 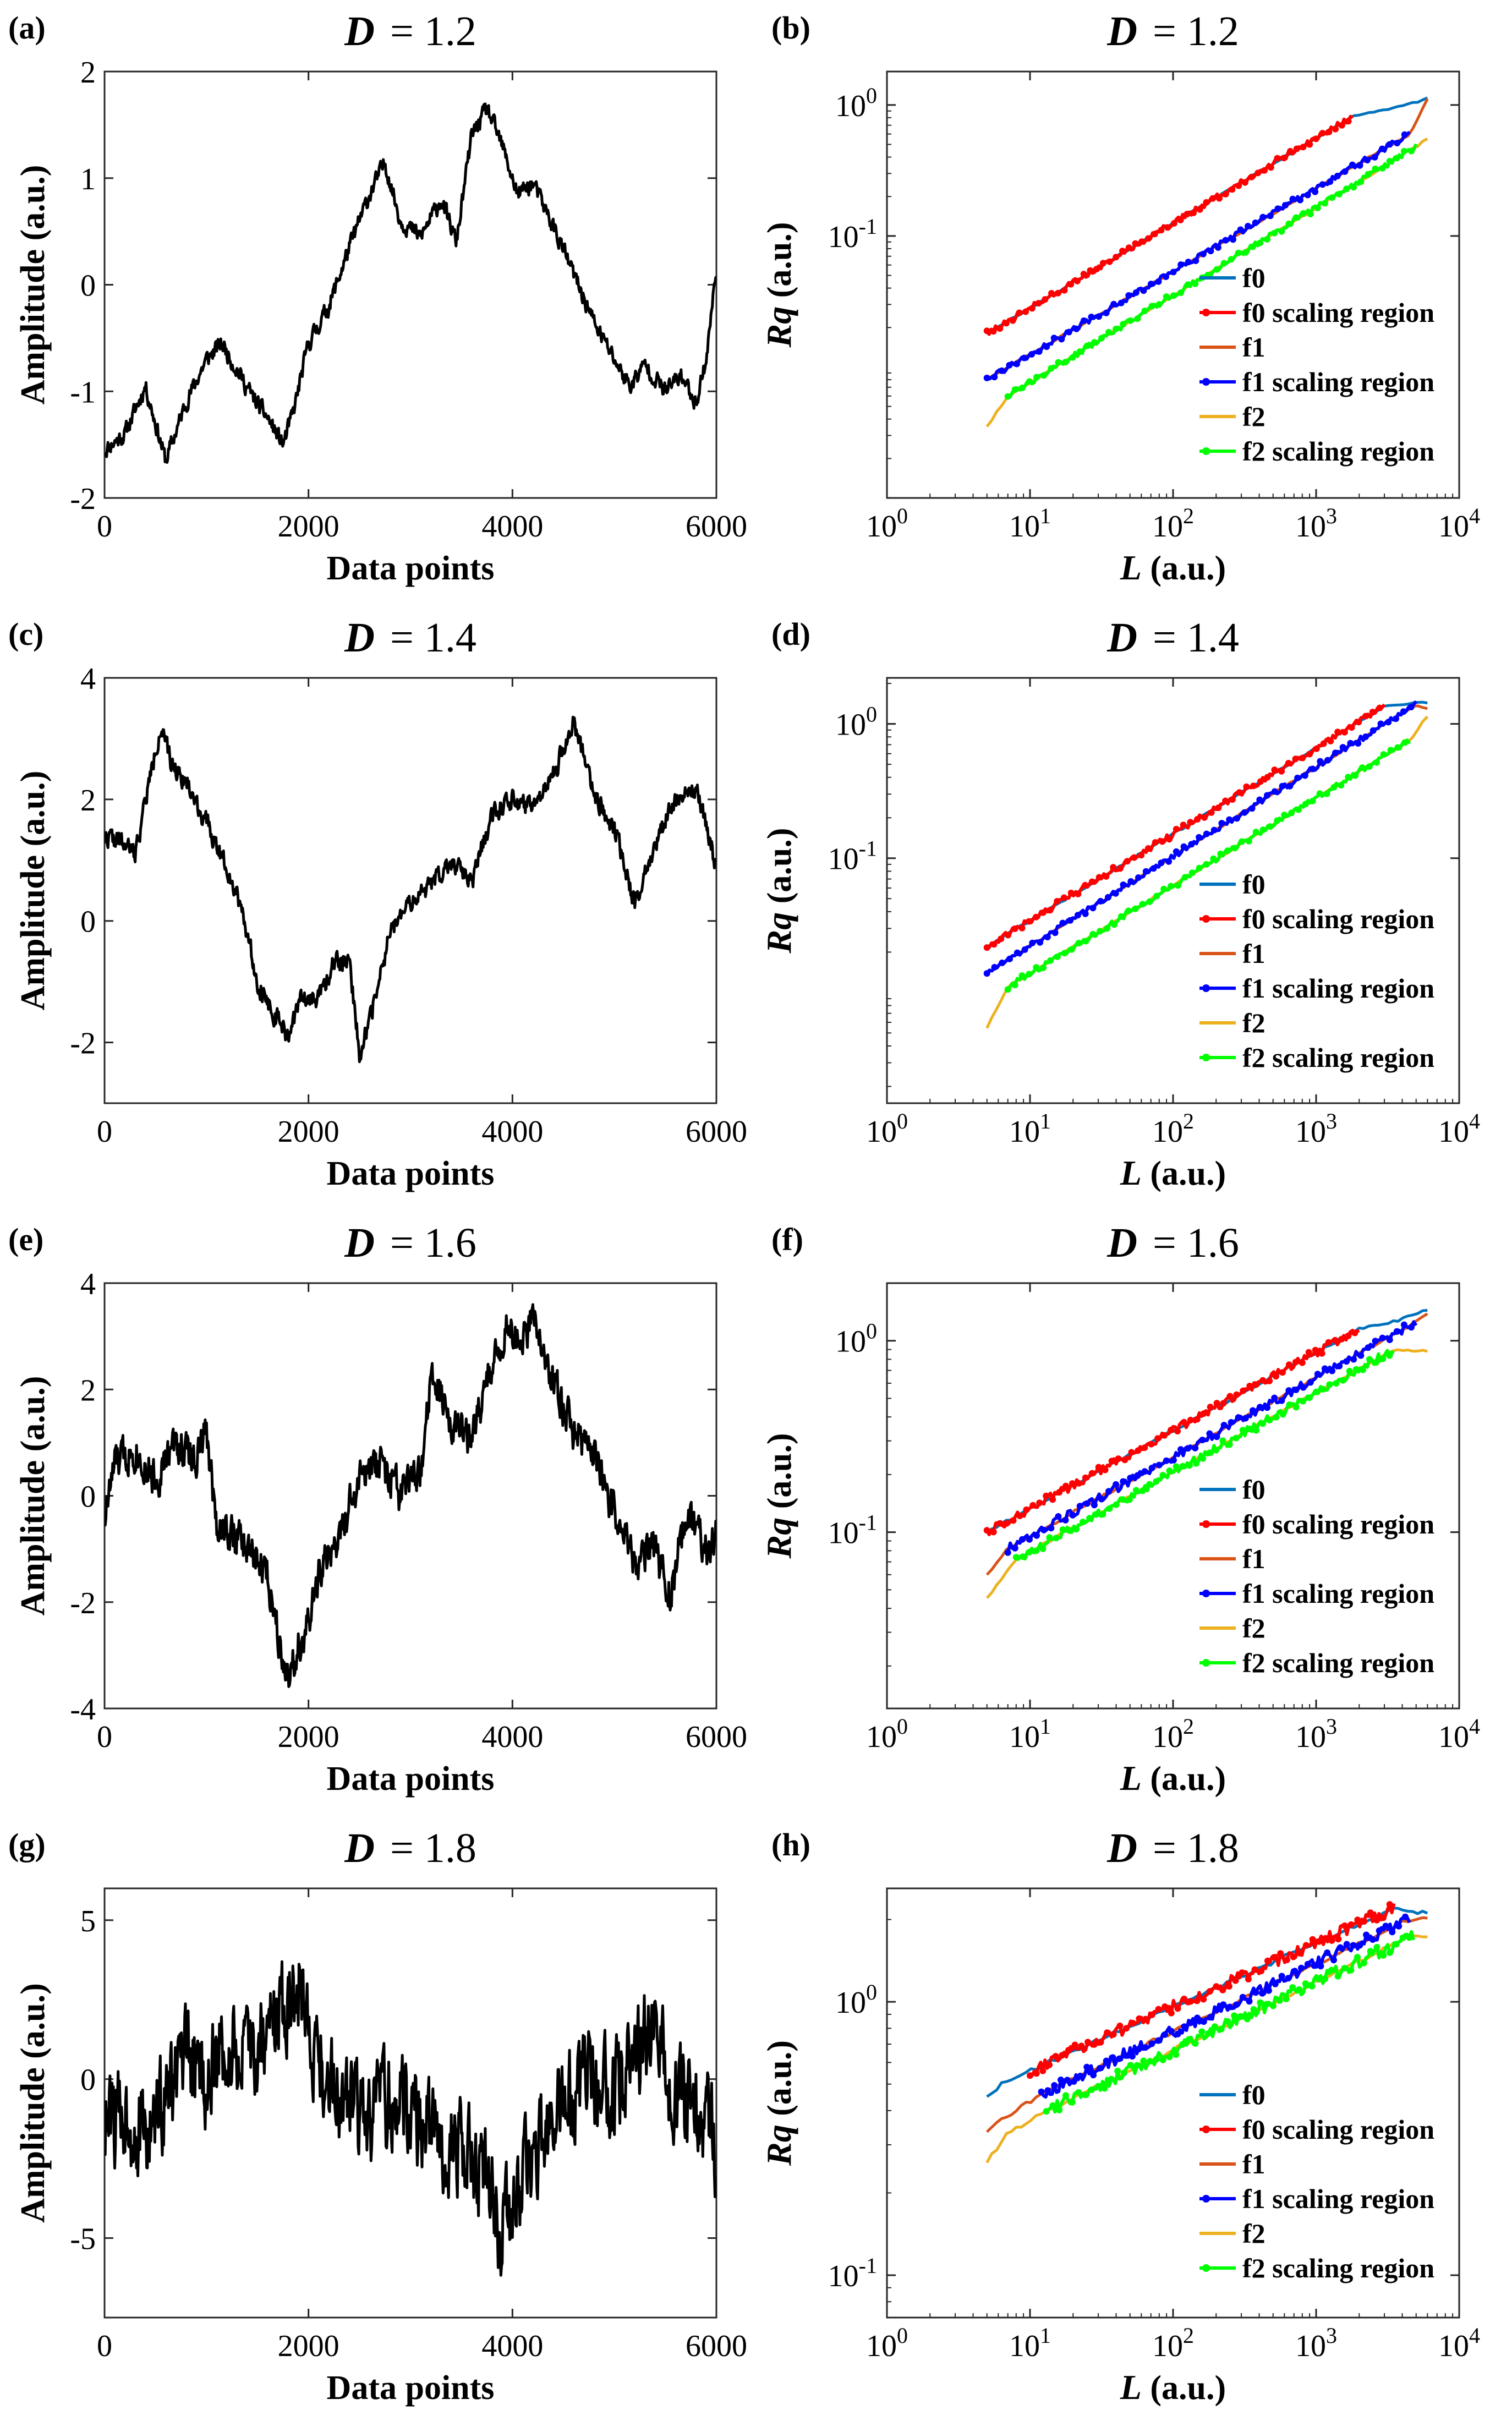 I want to click on y-tick-label: 4, so click(x=88, y=679).